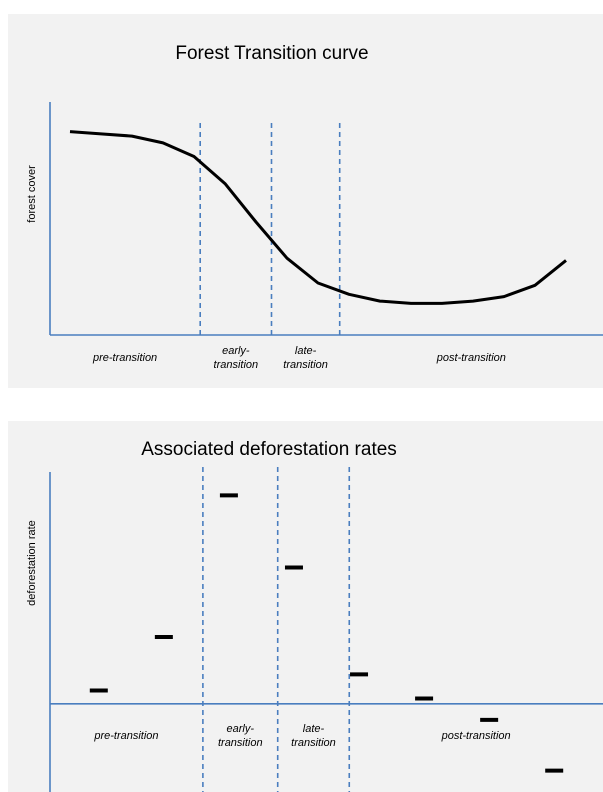 This screenshot has width=603, height=792. Describe the element at coordinates (269, 449) in the screenshot. I see `chart-title: Associated deforestation rates` at that location.